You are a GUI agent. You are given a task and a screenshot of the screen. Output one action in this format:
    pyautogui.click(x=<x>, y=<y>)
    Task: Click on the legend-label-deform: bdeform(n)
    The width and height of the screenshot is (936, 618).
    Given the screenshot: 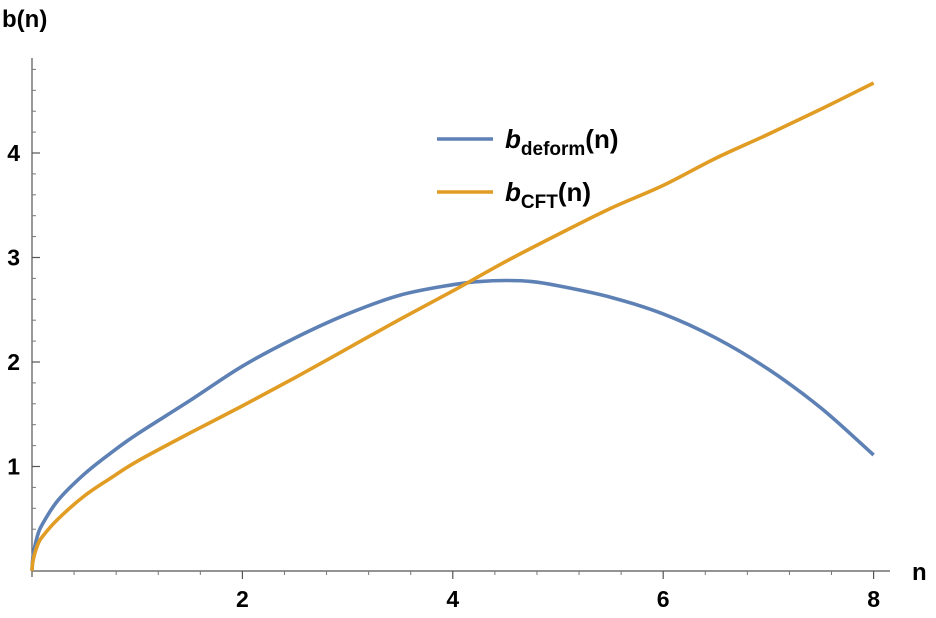 What is the action you would take?
    pyautogui.click(x=562, y=142)
    